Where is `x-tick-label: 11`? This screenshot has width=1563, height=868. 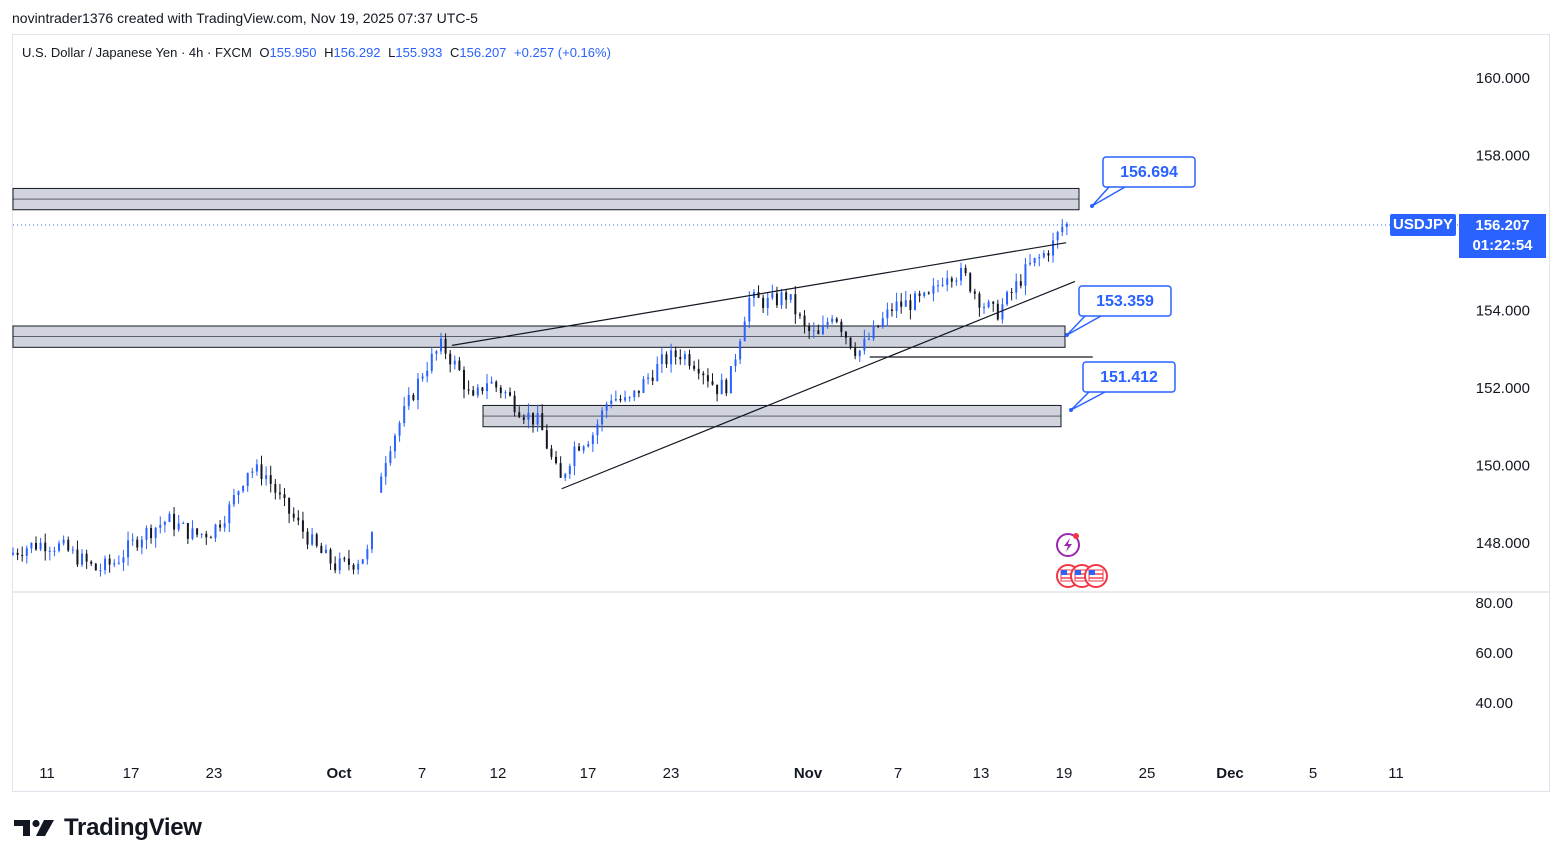
x-tick-label: 11 is located at coordinates (47, 773).